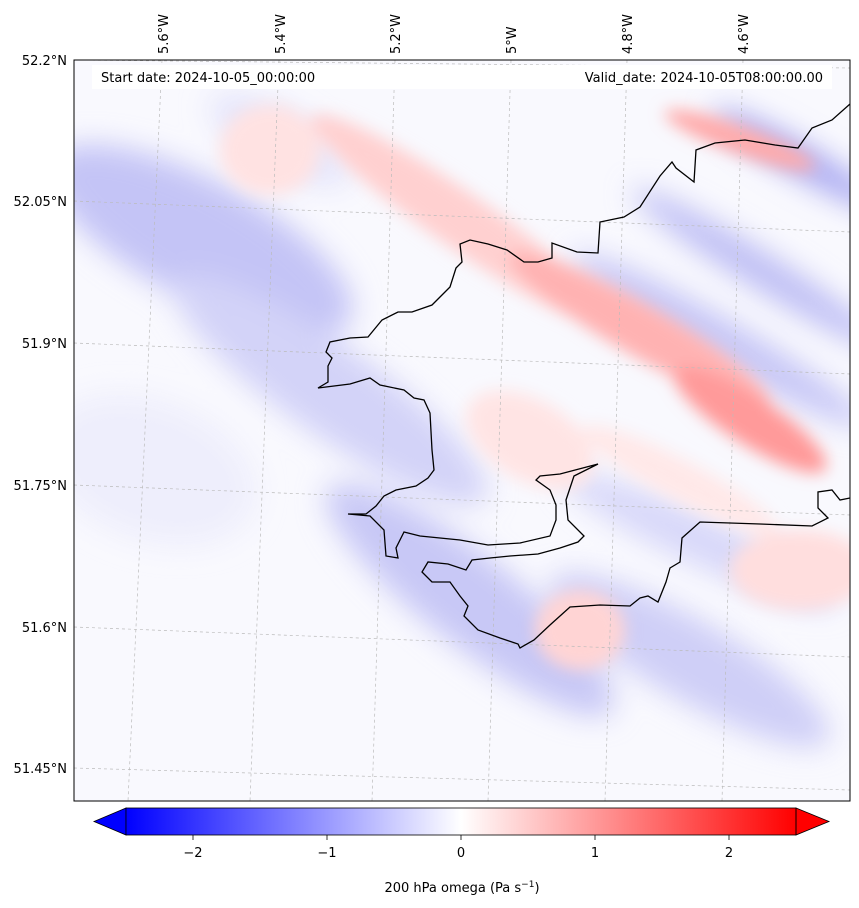  I want to click on start-date-label: Start date: 2024-10-05_00:00:00, so click(208, 78).